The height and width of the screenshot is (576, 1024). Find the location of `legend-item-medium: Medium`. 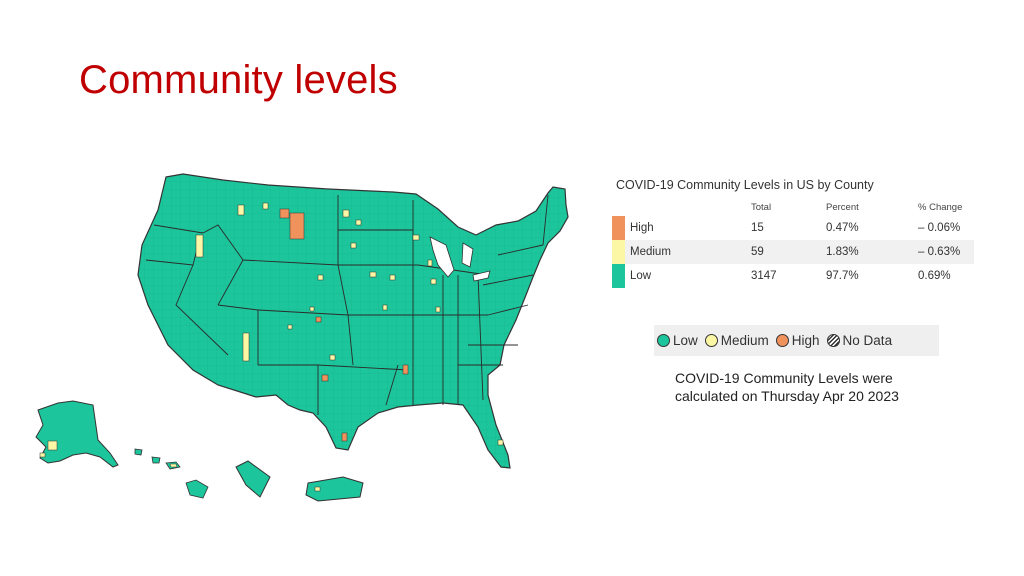

legend-item-medium: Medium is located at coordinates (736, 340).